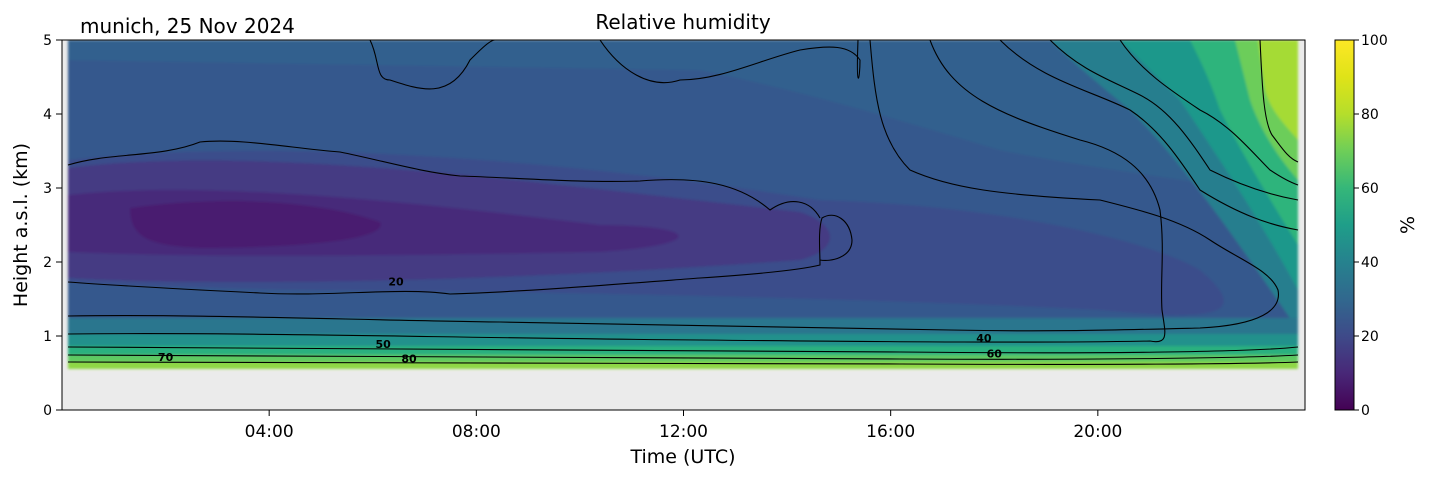 The image size is (1429, 478). Describe the element at coordinates (166, 357) in the screenshot. I see `contour-label: 70` at that location.